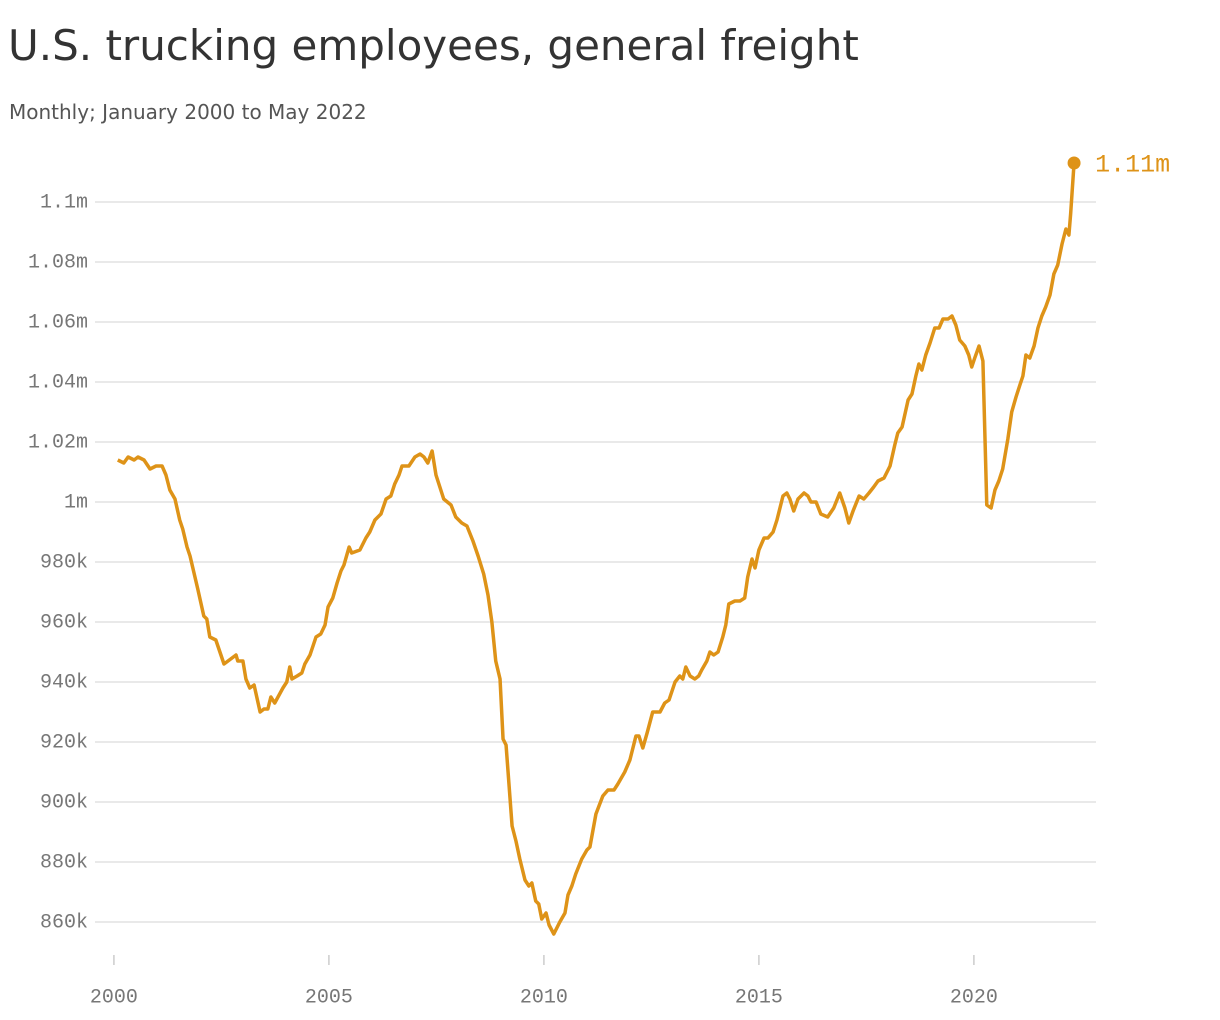 This screenshot has width=1220, height=1020. What do you see at coordinates (544, 997) in the screenshot?
I see `x-tick-label: 2010` at bounding box center [544, 997].